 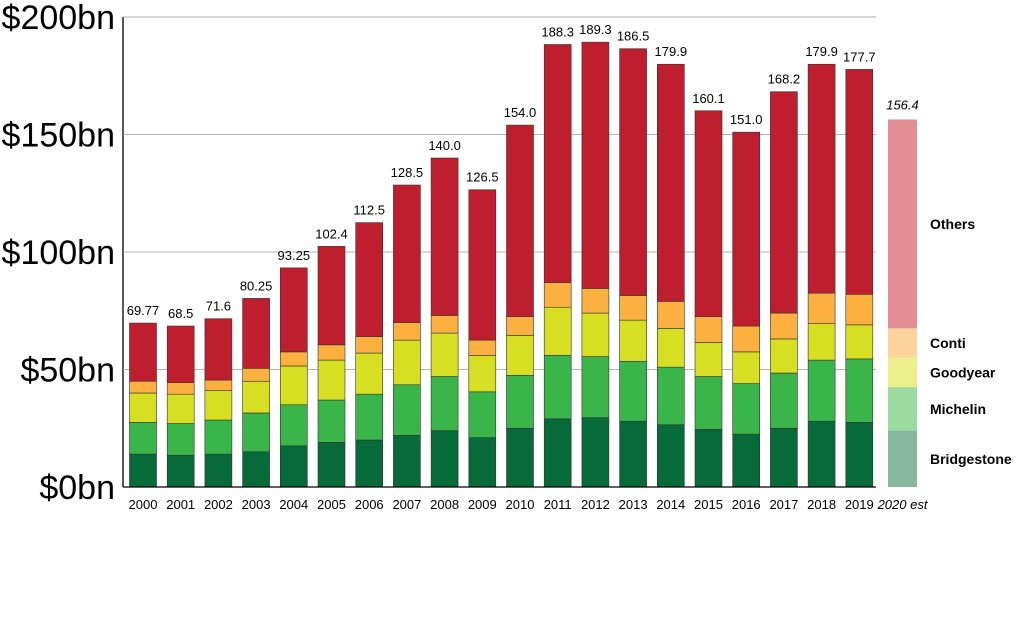 What do you see at coordinates (143, 387) in the screenshot?
I see `bar-segment-conti-2000` at bounding box center [143, 387].